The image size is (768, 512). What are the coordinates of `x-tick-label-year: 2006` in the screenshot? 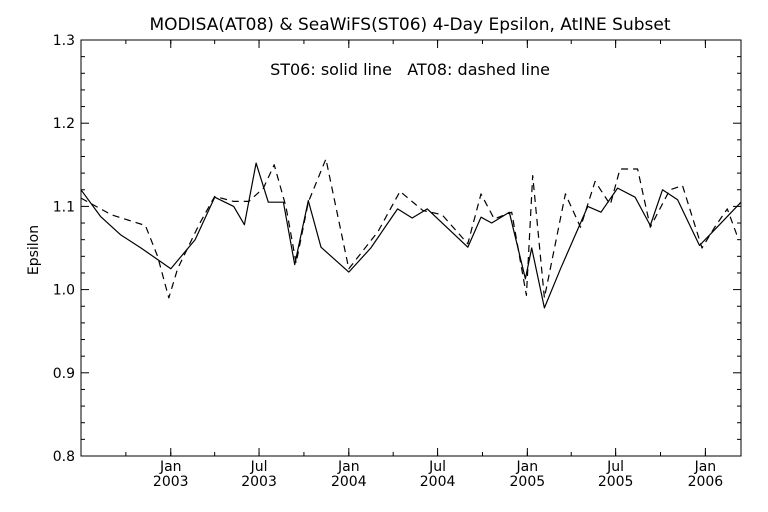 It's located at (706, 482).